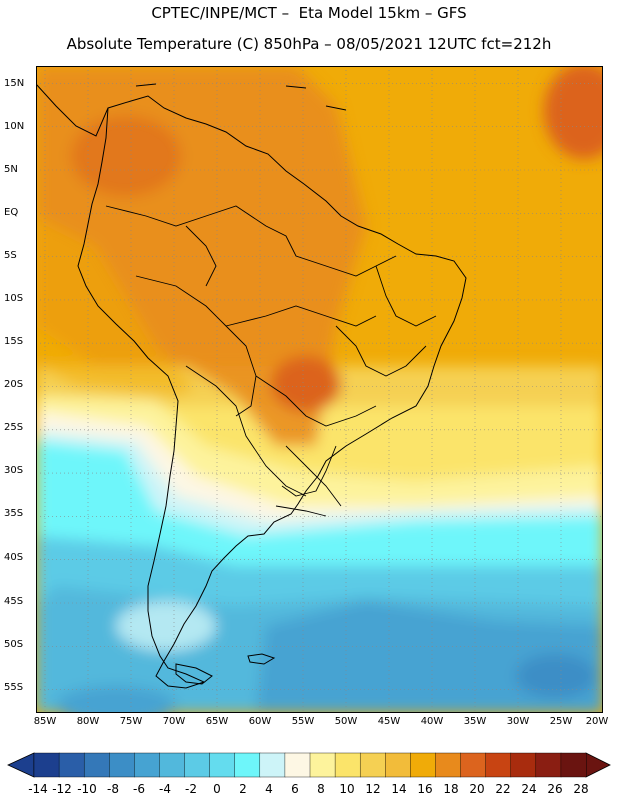 Image resolution: width=618 pixels, height=800 pixels. Describe the element at coordinates (14, 557) in the screenshot. I see `lat-label: 40S` at that location.